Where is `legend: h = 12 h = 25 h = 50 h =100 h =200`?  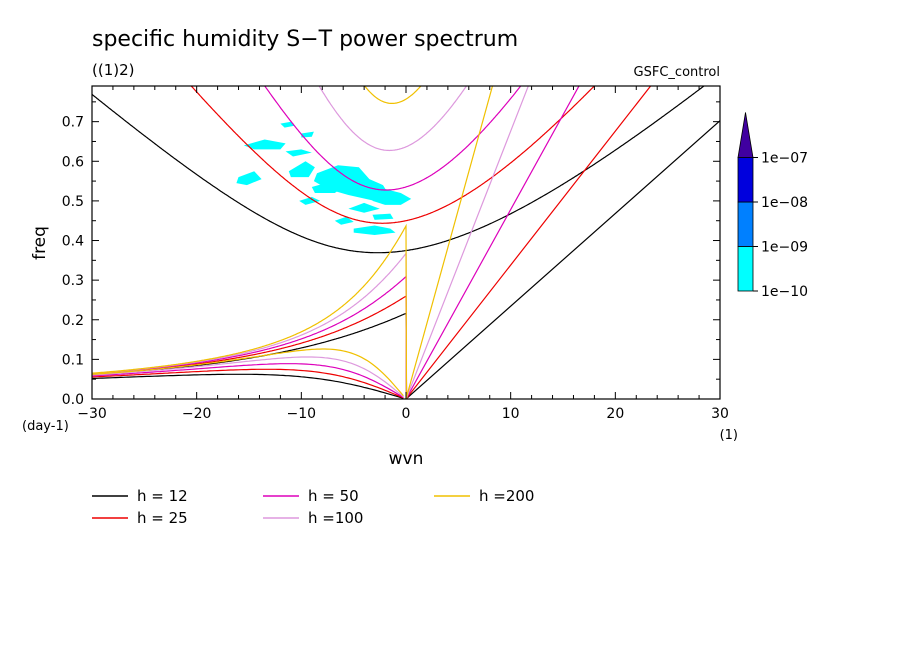 legend: h = 12 h = 25 h = 50 h =100 h =200 is located at coordinates (313, 507).